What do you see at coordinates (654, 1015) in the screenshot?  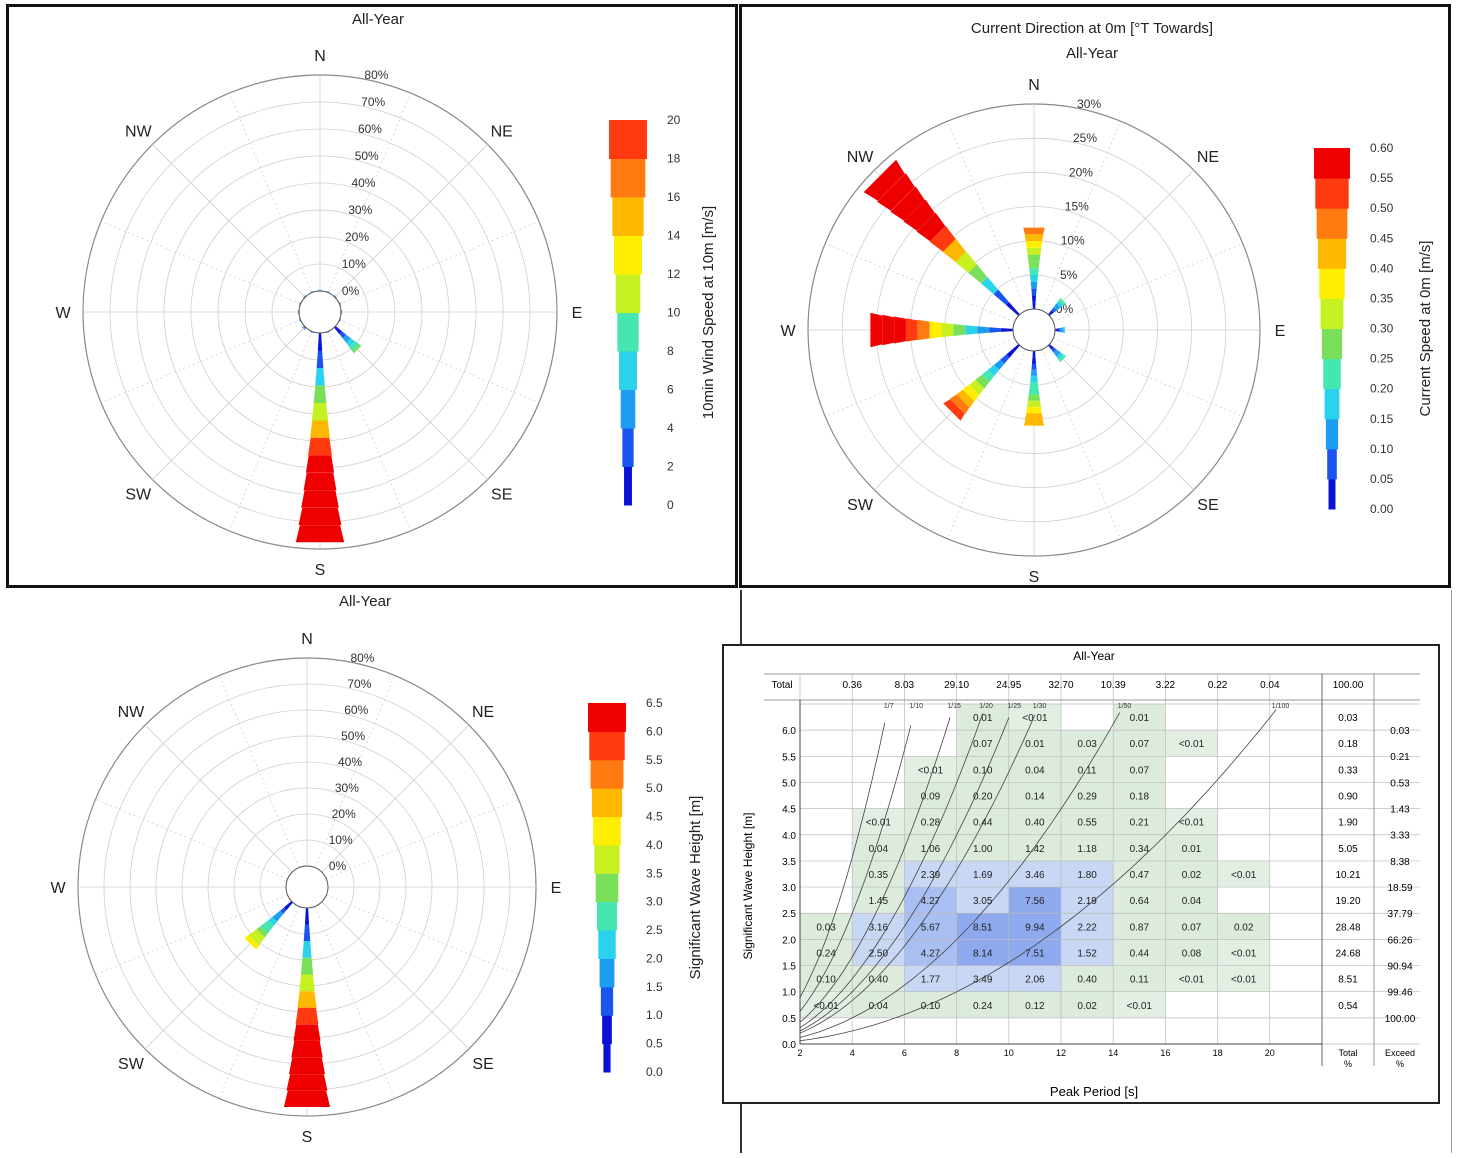 I see `colorbar-tick: 1.0` at bounding box center [654, 1015].